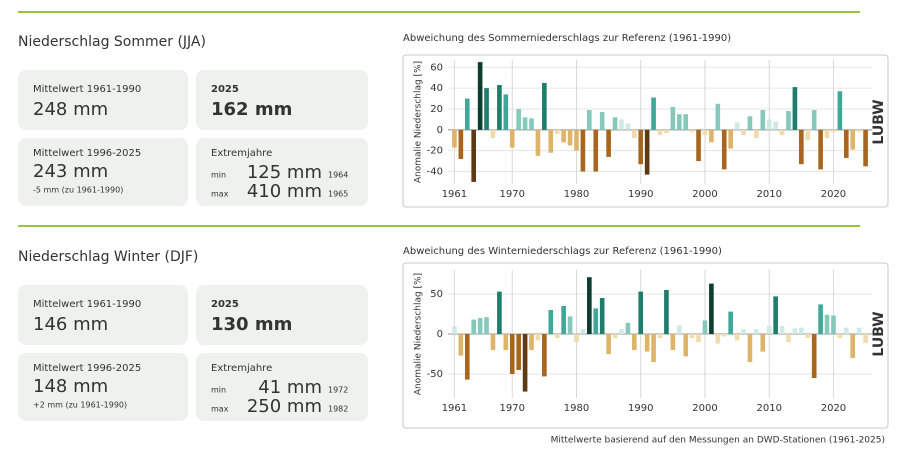 The width and height of the screenshot is (900, 454). What do you see at coordinates (440, 130) in the screenshot?
I see `y-tick-label: 0` at bounding box center [440, 130].